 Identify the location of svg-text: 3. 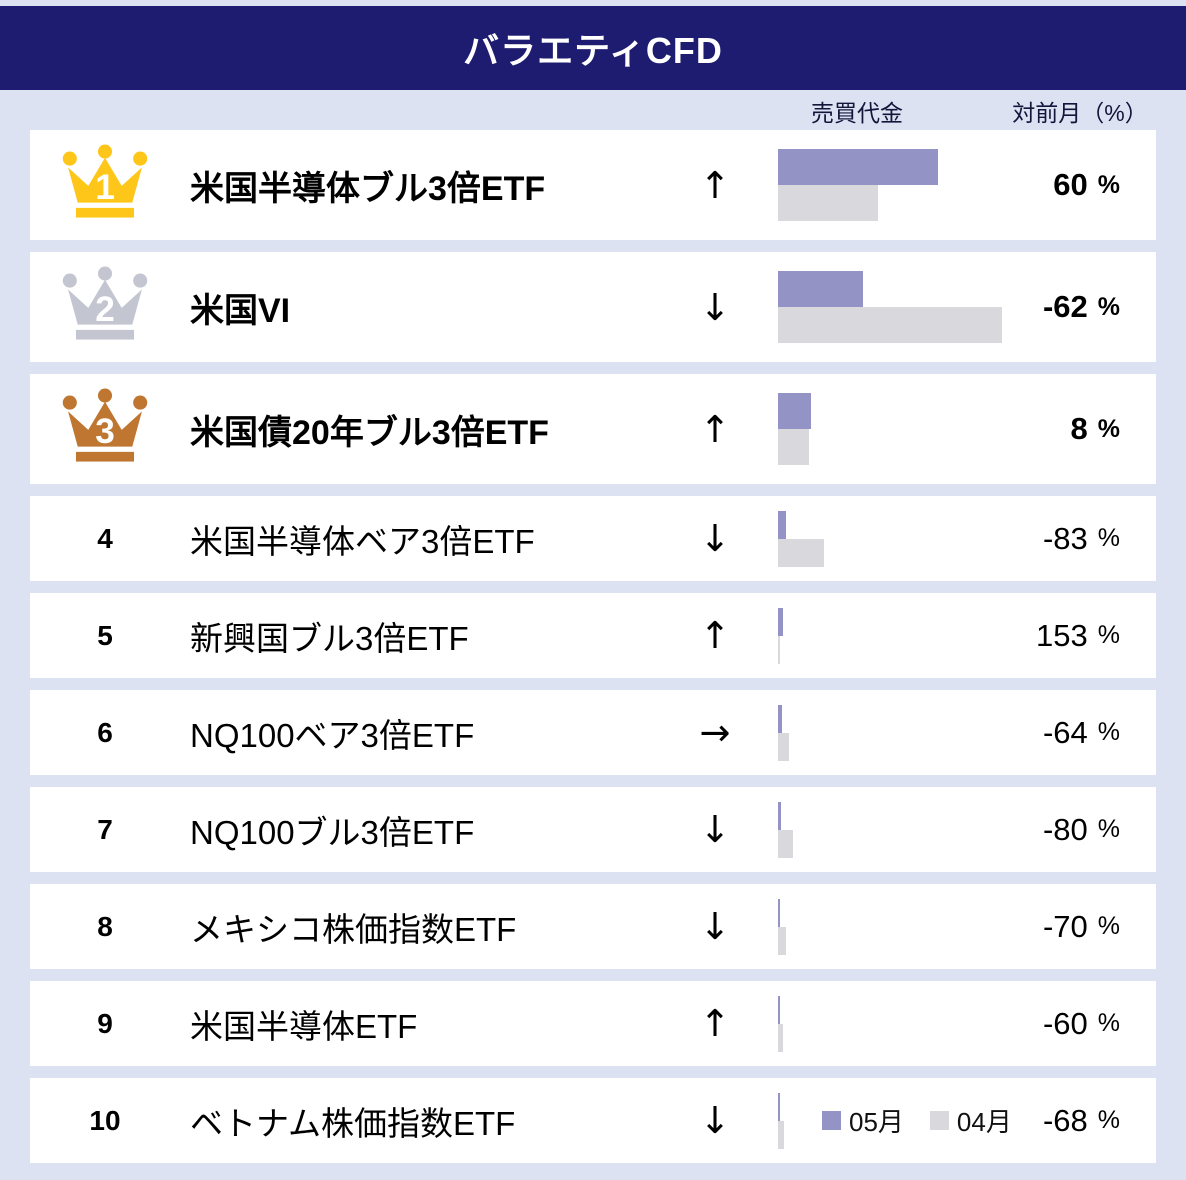
(105, 431).